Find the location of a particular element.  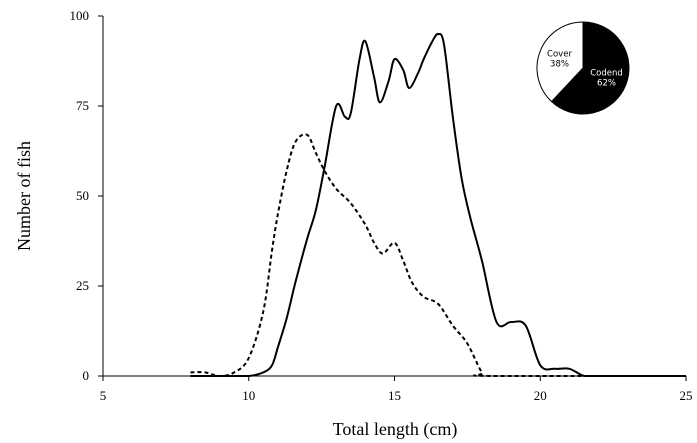

y-tick-label: 0 is located at coordinates (86, 375).